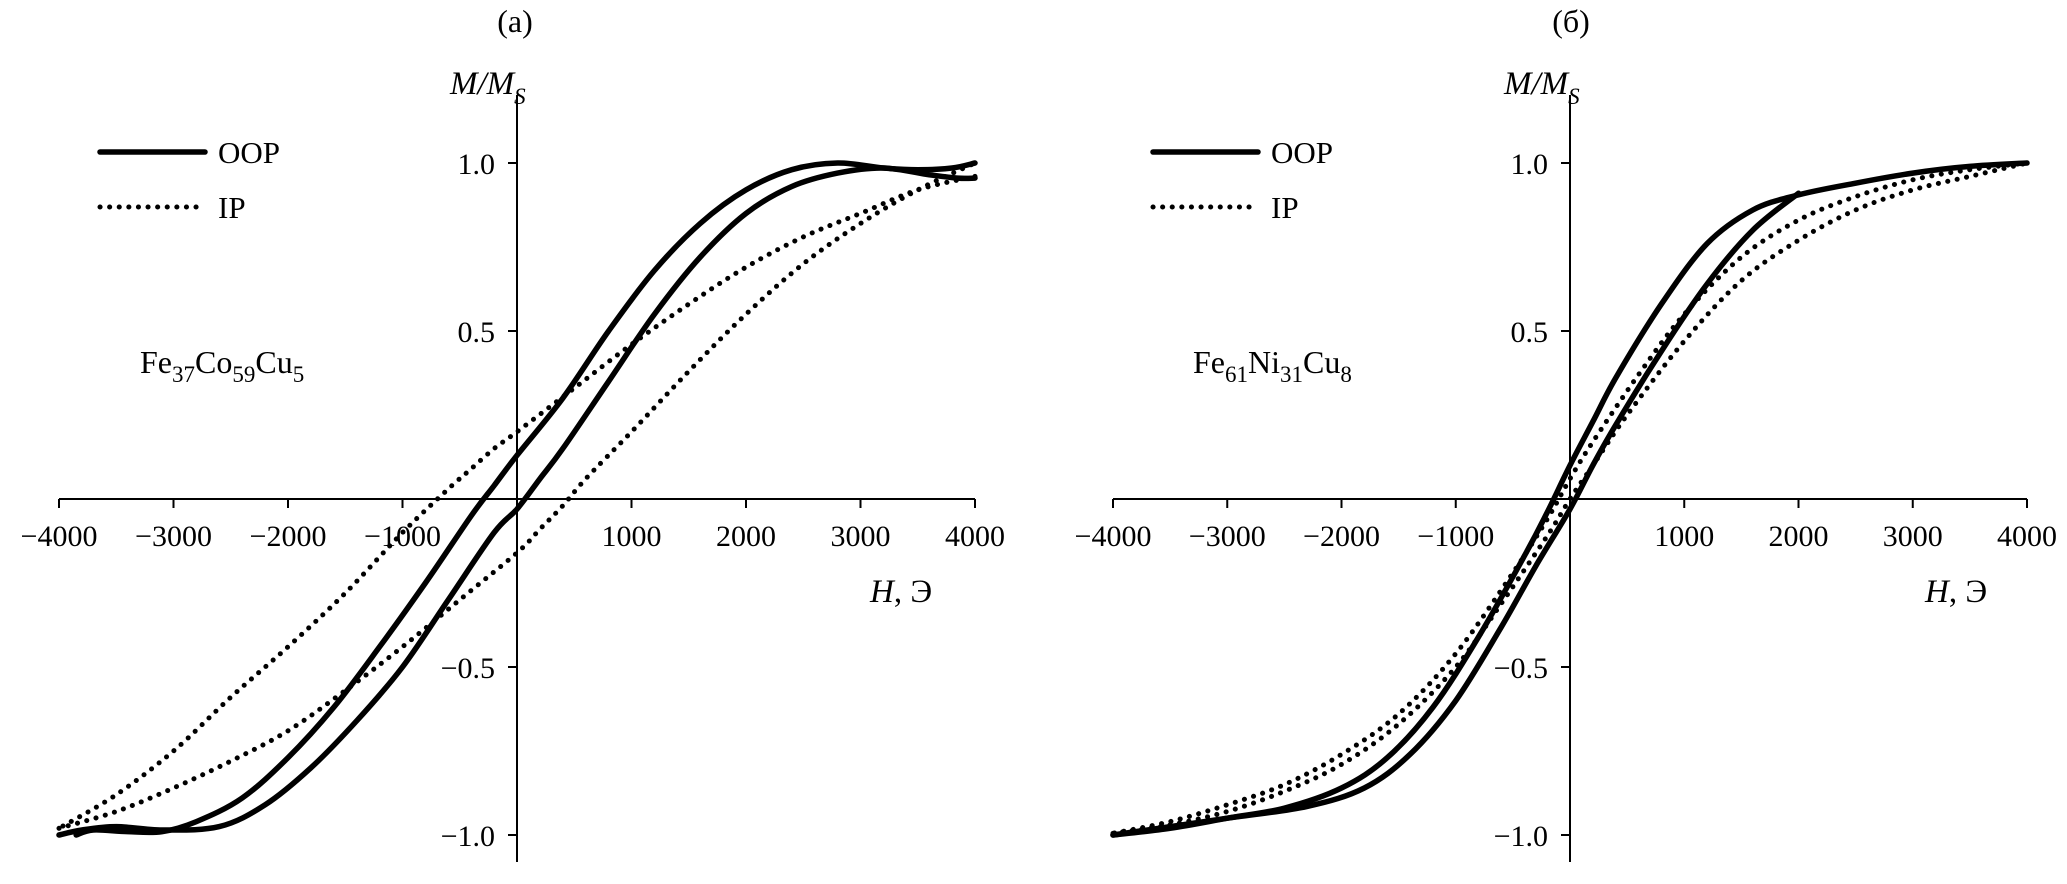  Describe the element at coordinates (1571, 21) in the screenshot. I see `panel-label: (б)` at that location.